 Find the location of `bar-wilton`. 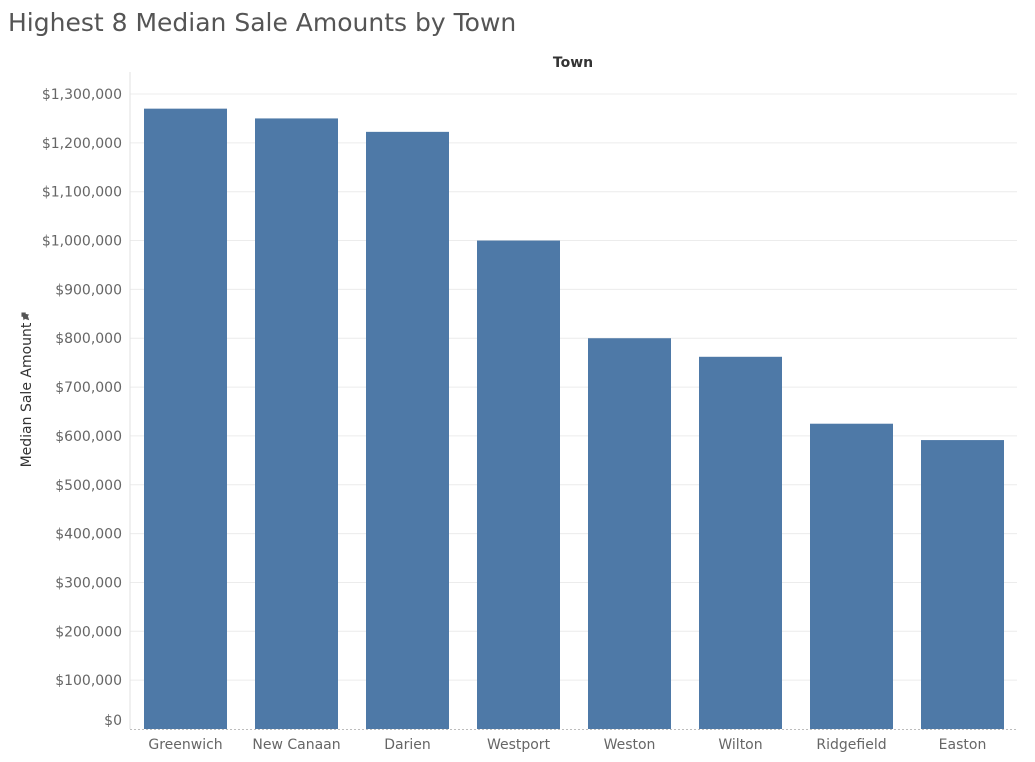

bar-wilton is located at coordinates (740, 542).